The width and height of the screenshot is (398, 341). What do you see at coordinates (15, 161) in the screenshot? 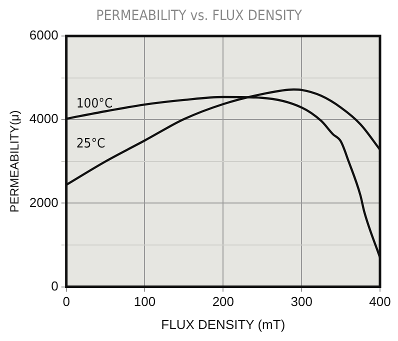
I see `y-axis-title: PERMEABILITY(μ)` at bounding box center [15, 161].